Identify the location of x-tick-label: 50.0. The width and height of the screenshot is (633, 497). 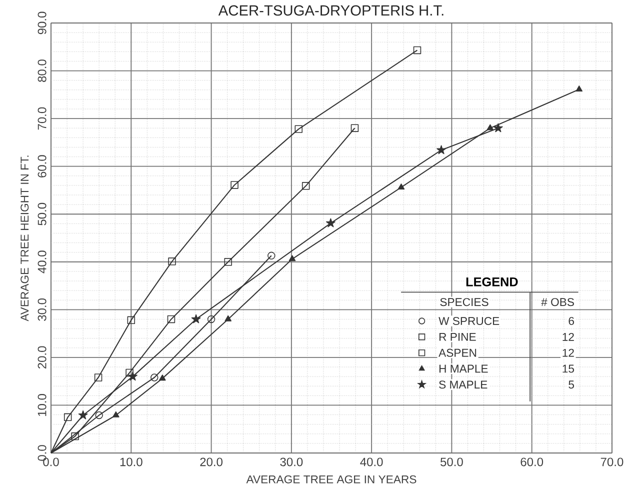
(451, 462).